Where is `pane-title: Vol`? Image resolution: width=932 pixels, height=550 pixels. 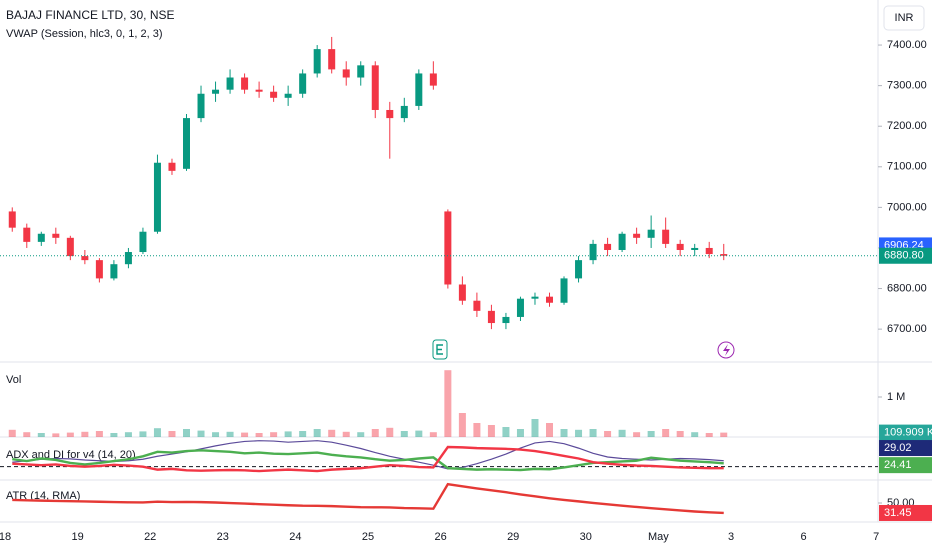 pane-title: Vol is located at coordinates (13, 380).